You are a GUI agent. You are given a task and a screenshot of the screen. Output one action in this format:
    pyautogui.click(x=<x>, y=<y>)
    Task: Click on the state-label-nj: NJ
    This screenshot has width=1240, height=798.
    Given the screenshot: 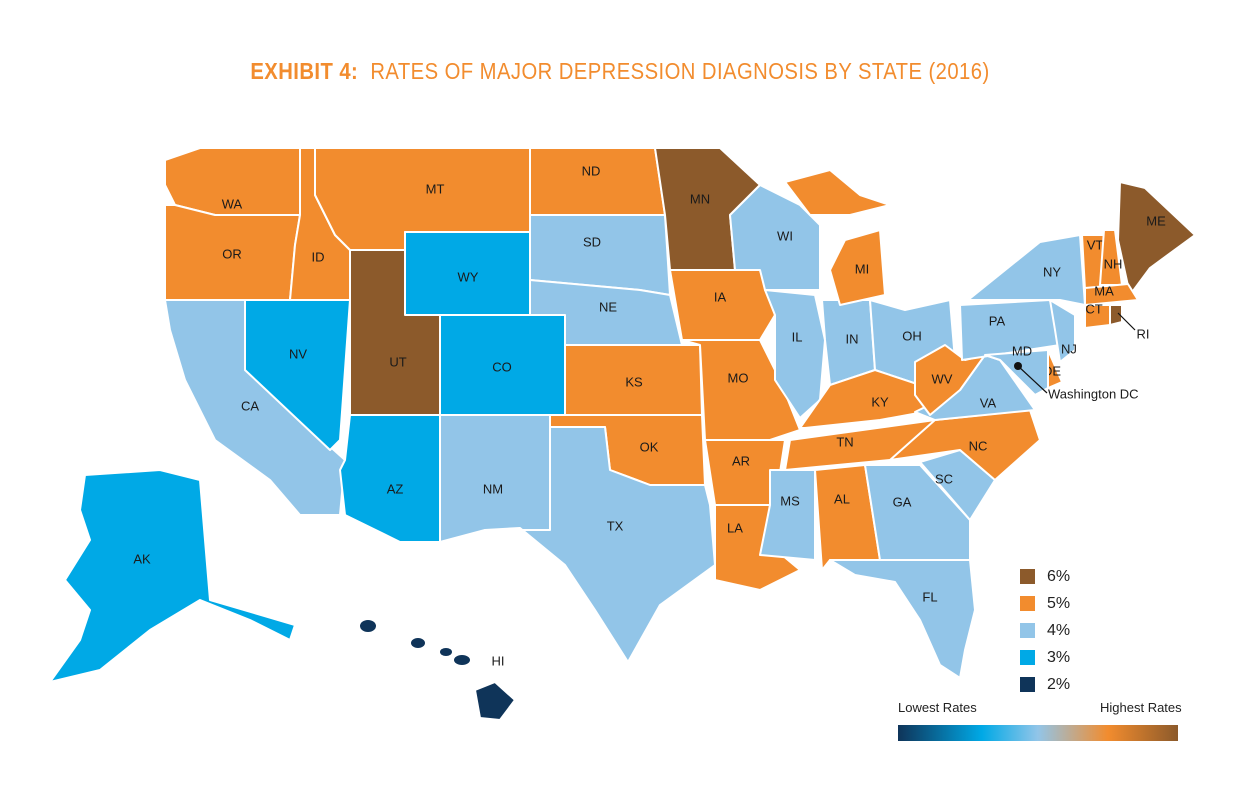 What is the action you would take?
    pyautogui.click(x=1069, y=348)
    